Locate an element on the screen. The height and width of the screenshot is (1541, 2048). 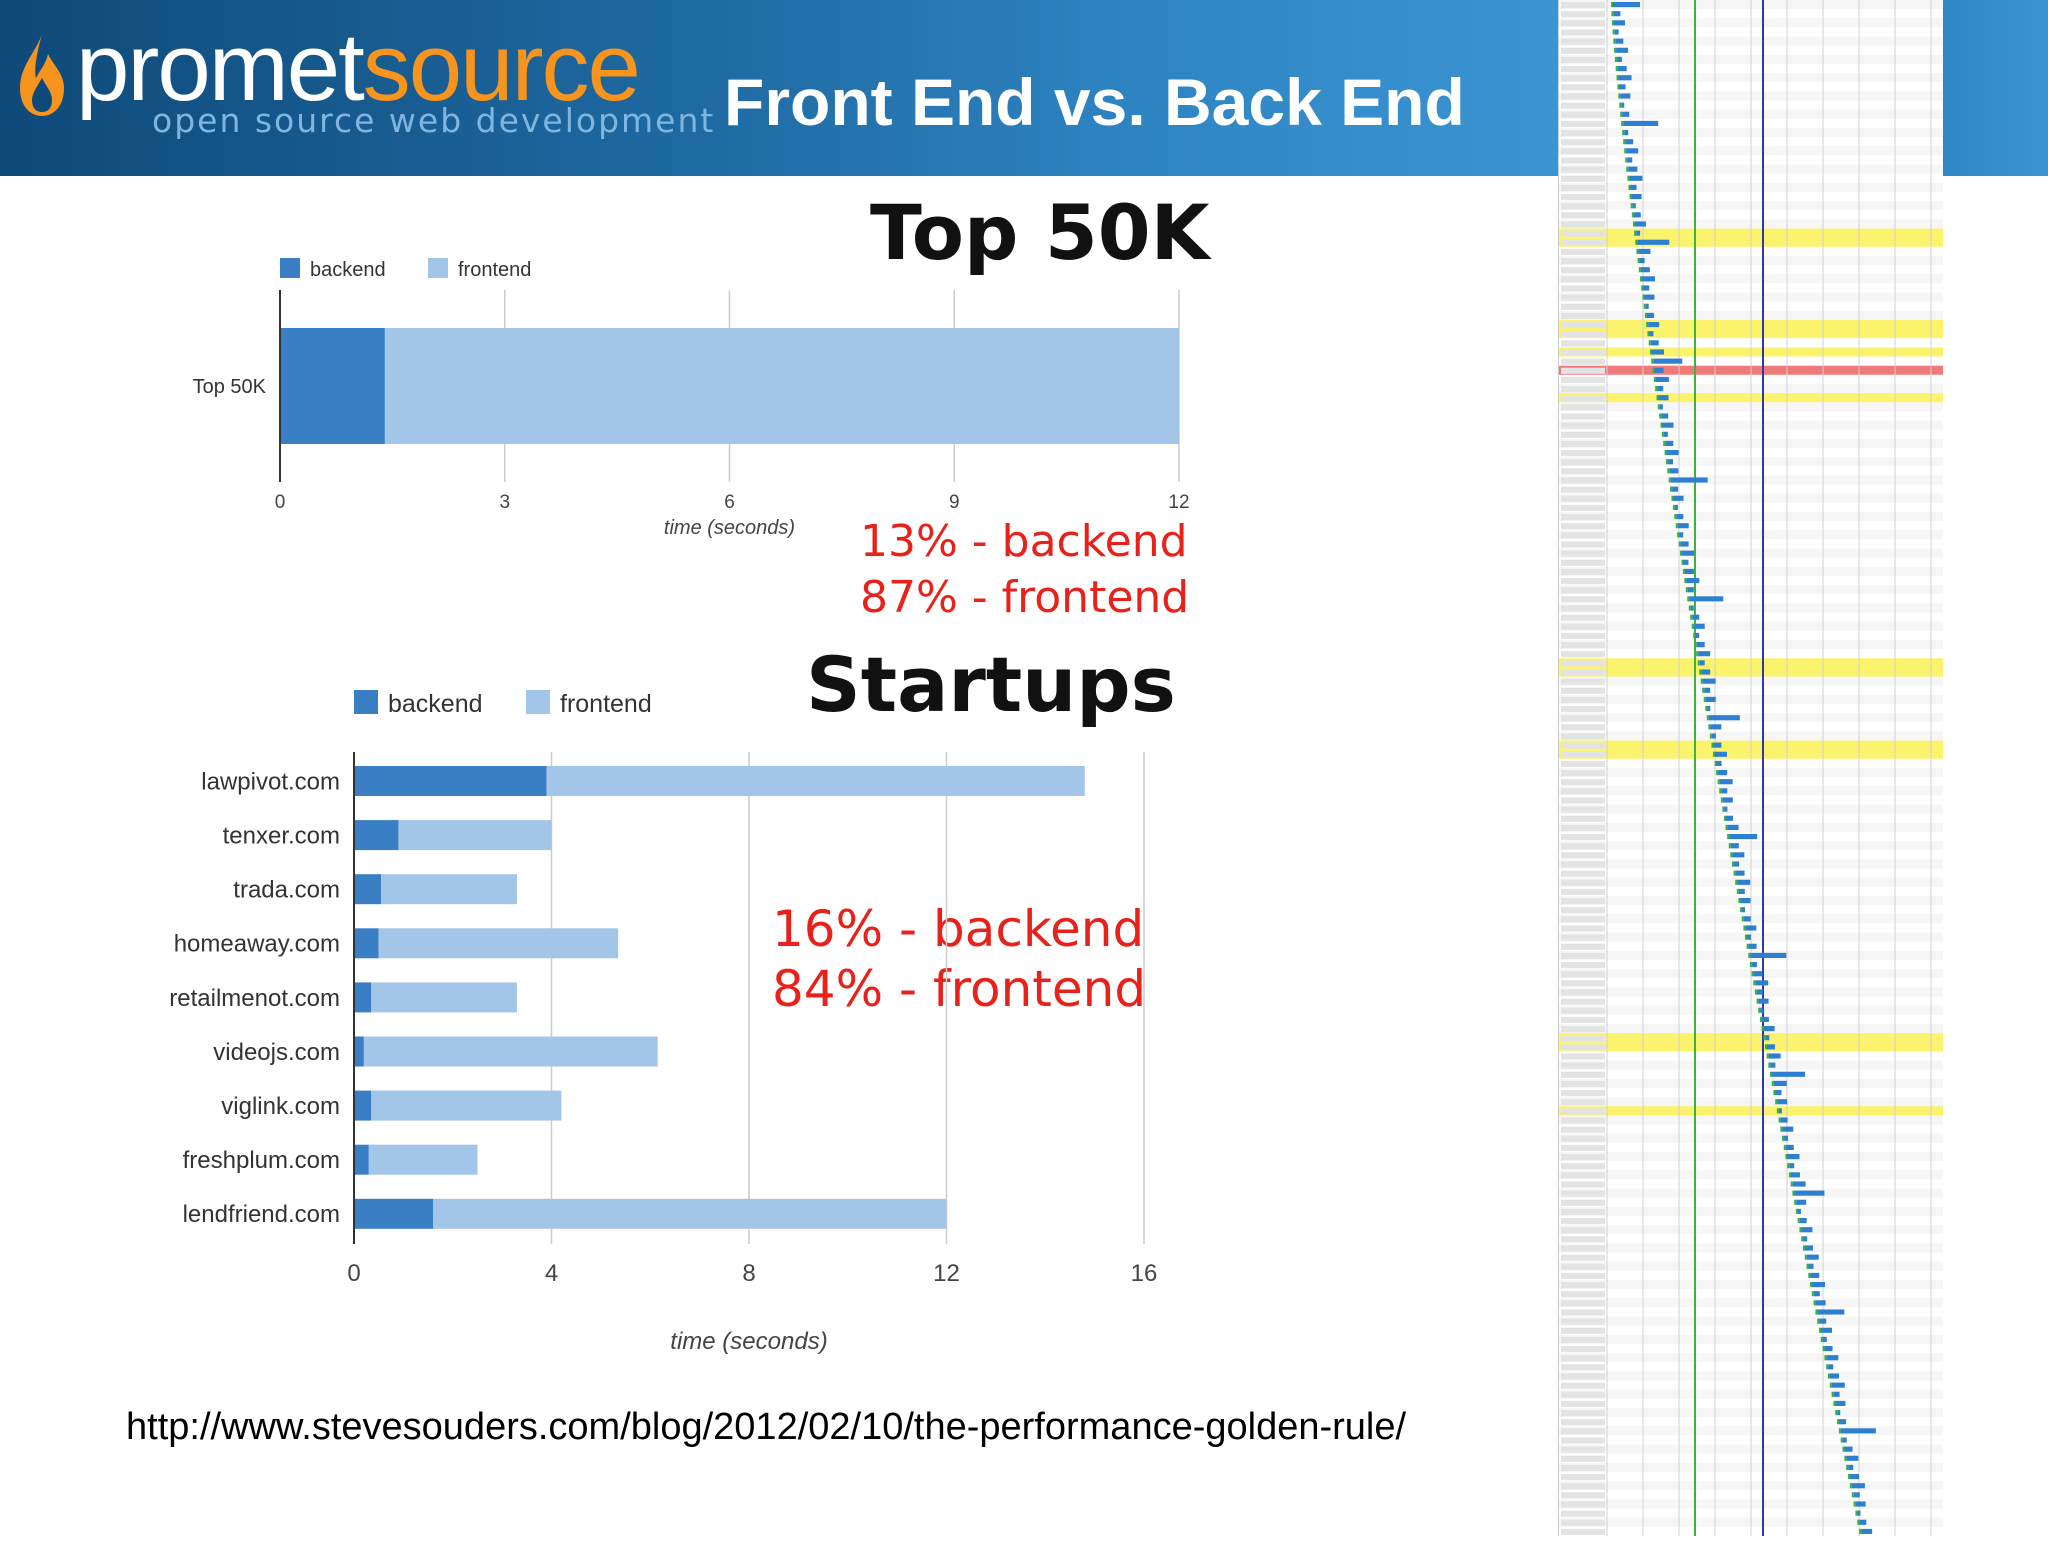
category-label: viglink.com is located at coordinates (280, 1106).